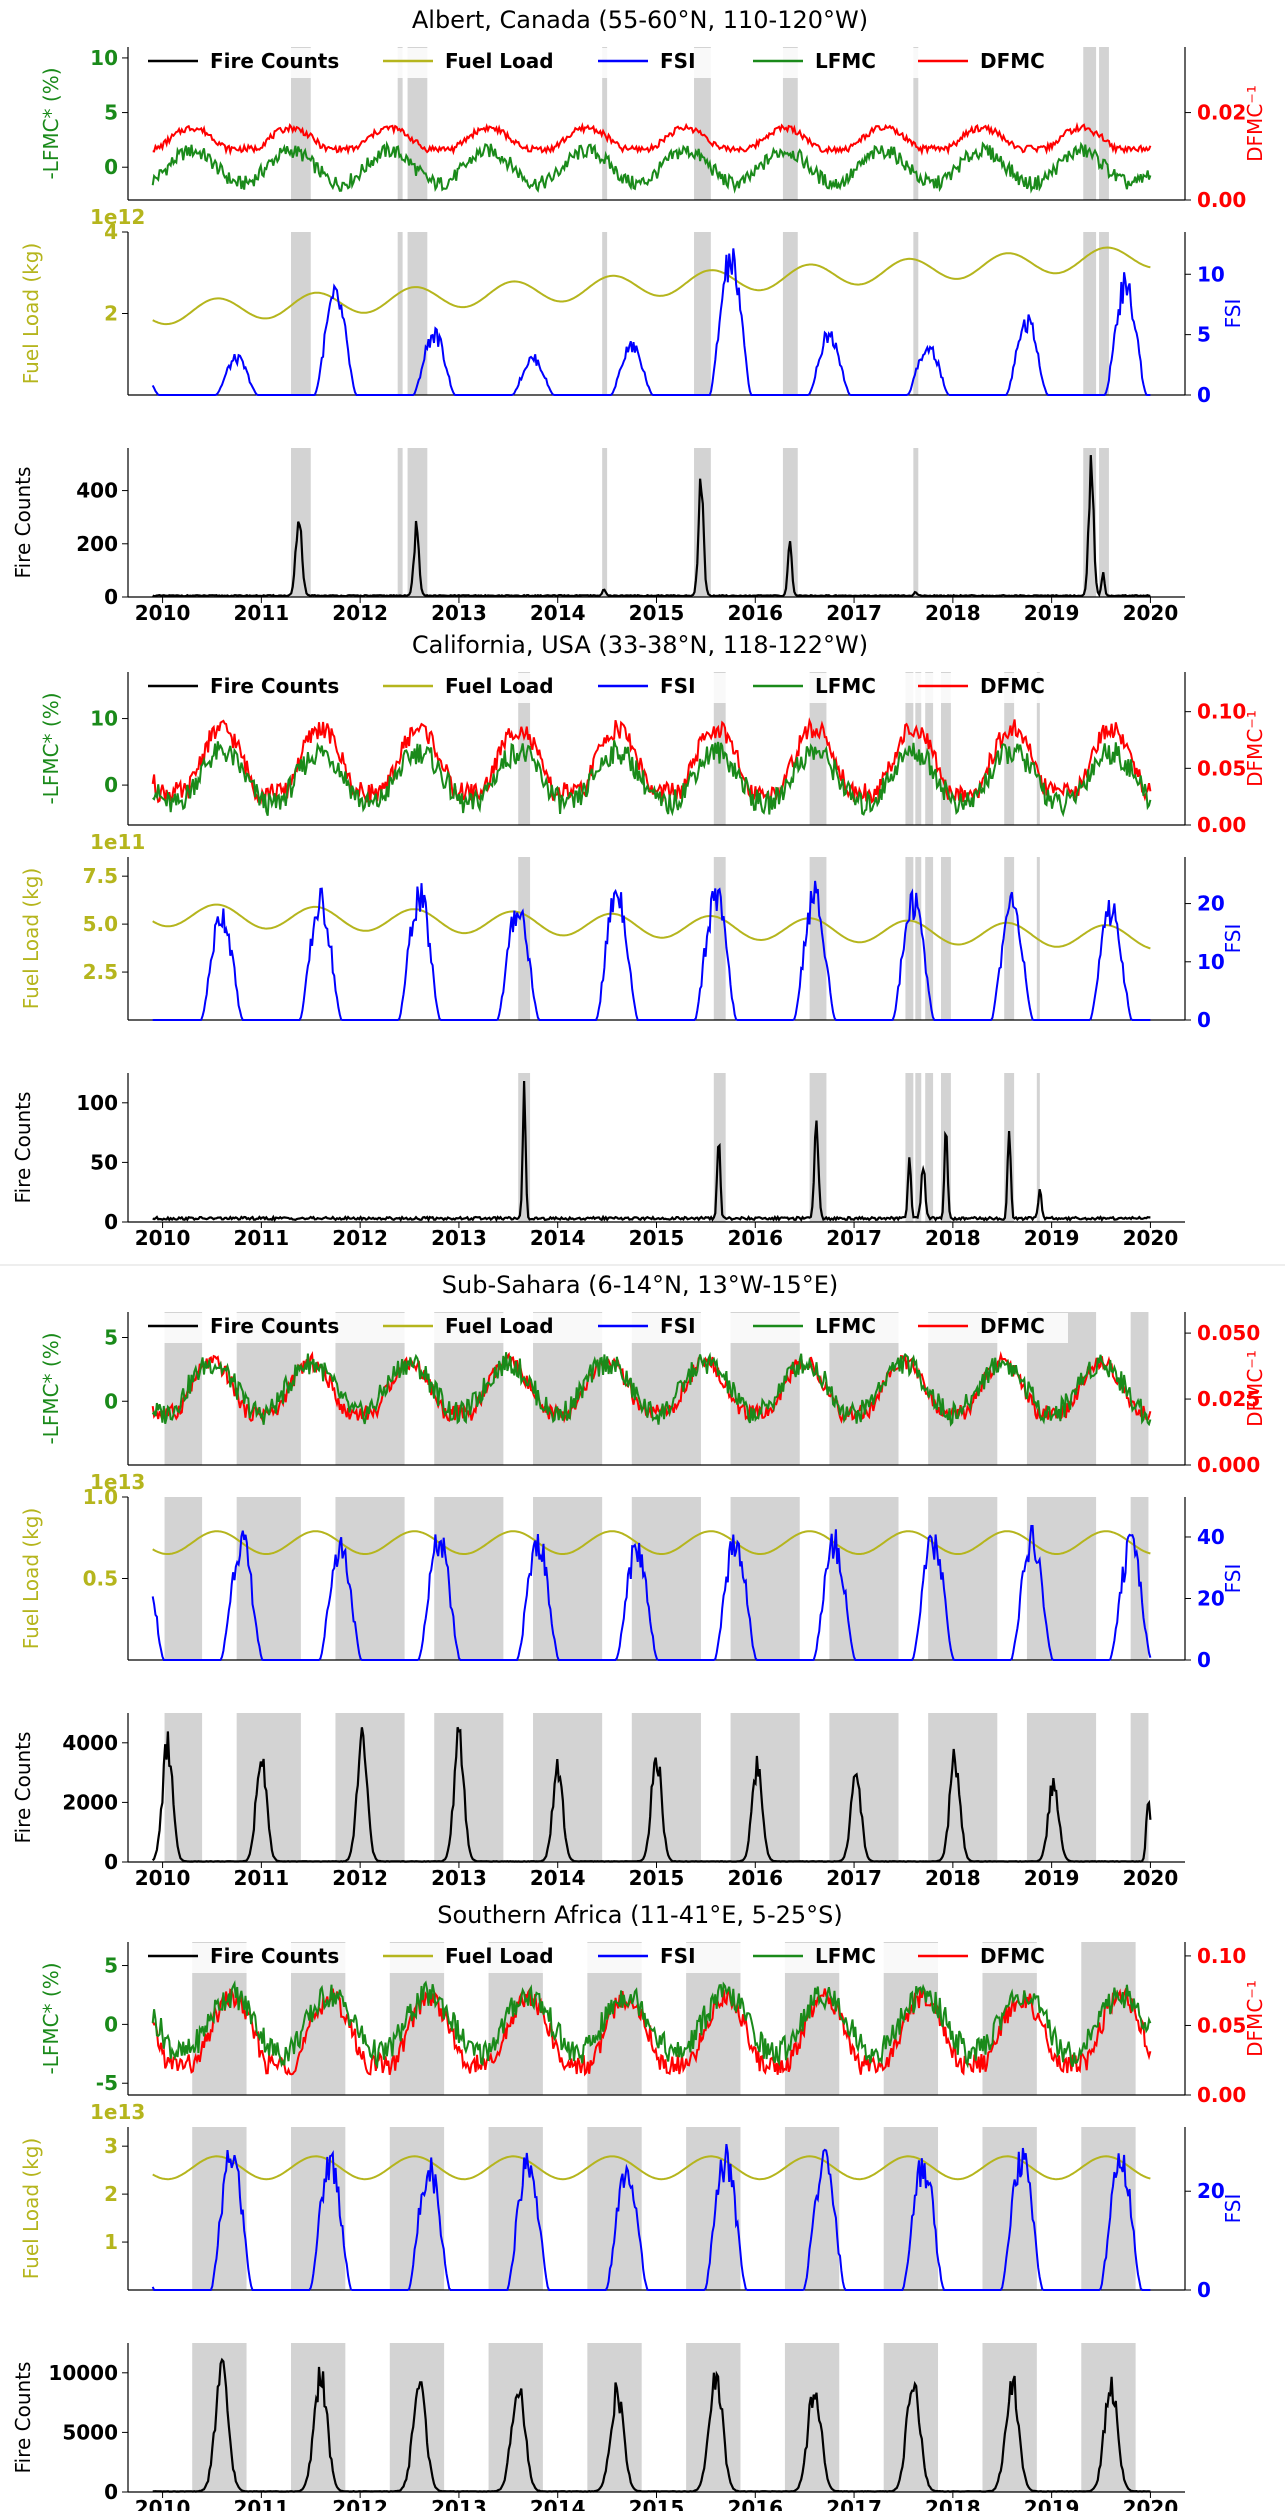 This screenshot has width=1285, height=2515. Describe the element at coordinates (104, 58) in the screenshot. I see `lfmc-tick-label: 10` at that location.